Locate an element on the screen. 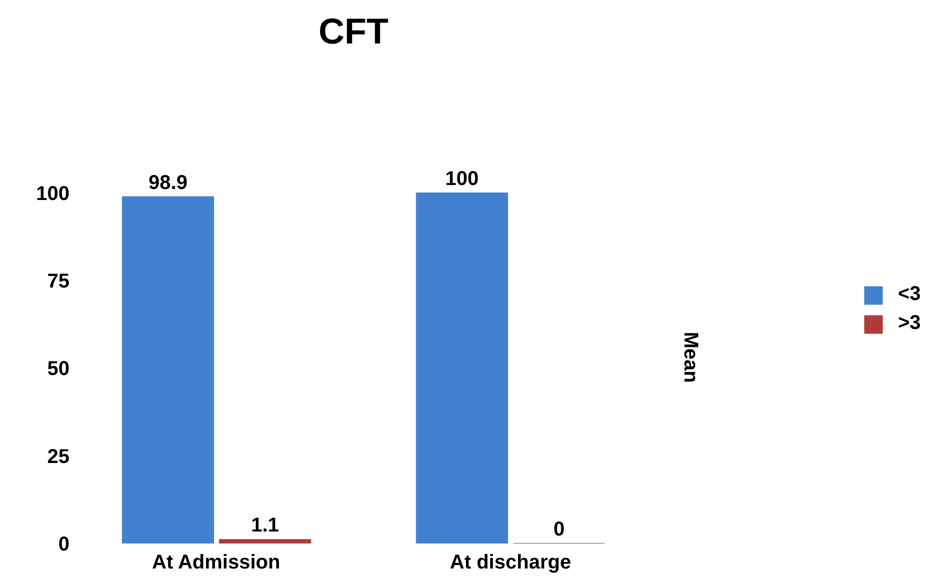 This screenshot has height=576, width=937. y-tick-label: 0 is located at coordinates (64, 545).